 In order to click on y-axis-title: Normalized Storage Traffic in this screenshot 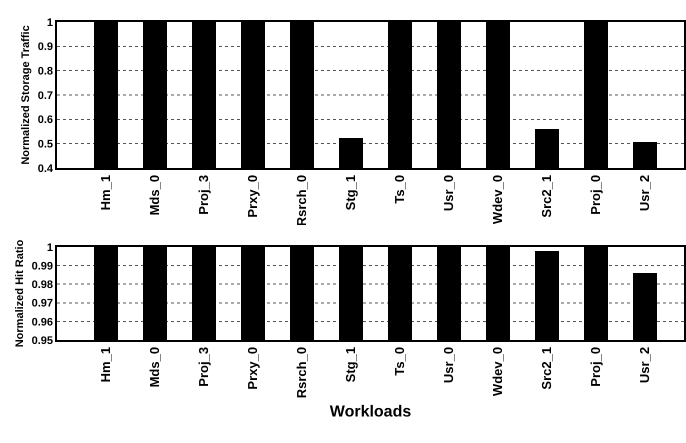, I will do `click(26, 95)`.